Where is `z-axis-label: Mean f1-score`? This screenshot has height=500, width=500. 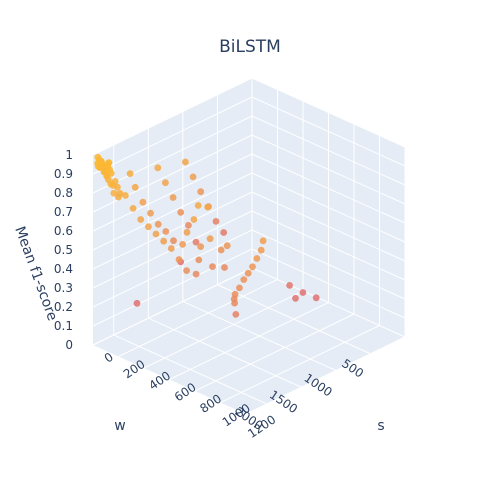
z-axis-label: Mean f1-score is located at coordinates (35, 273).